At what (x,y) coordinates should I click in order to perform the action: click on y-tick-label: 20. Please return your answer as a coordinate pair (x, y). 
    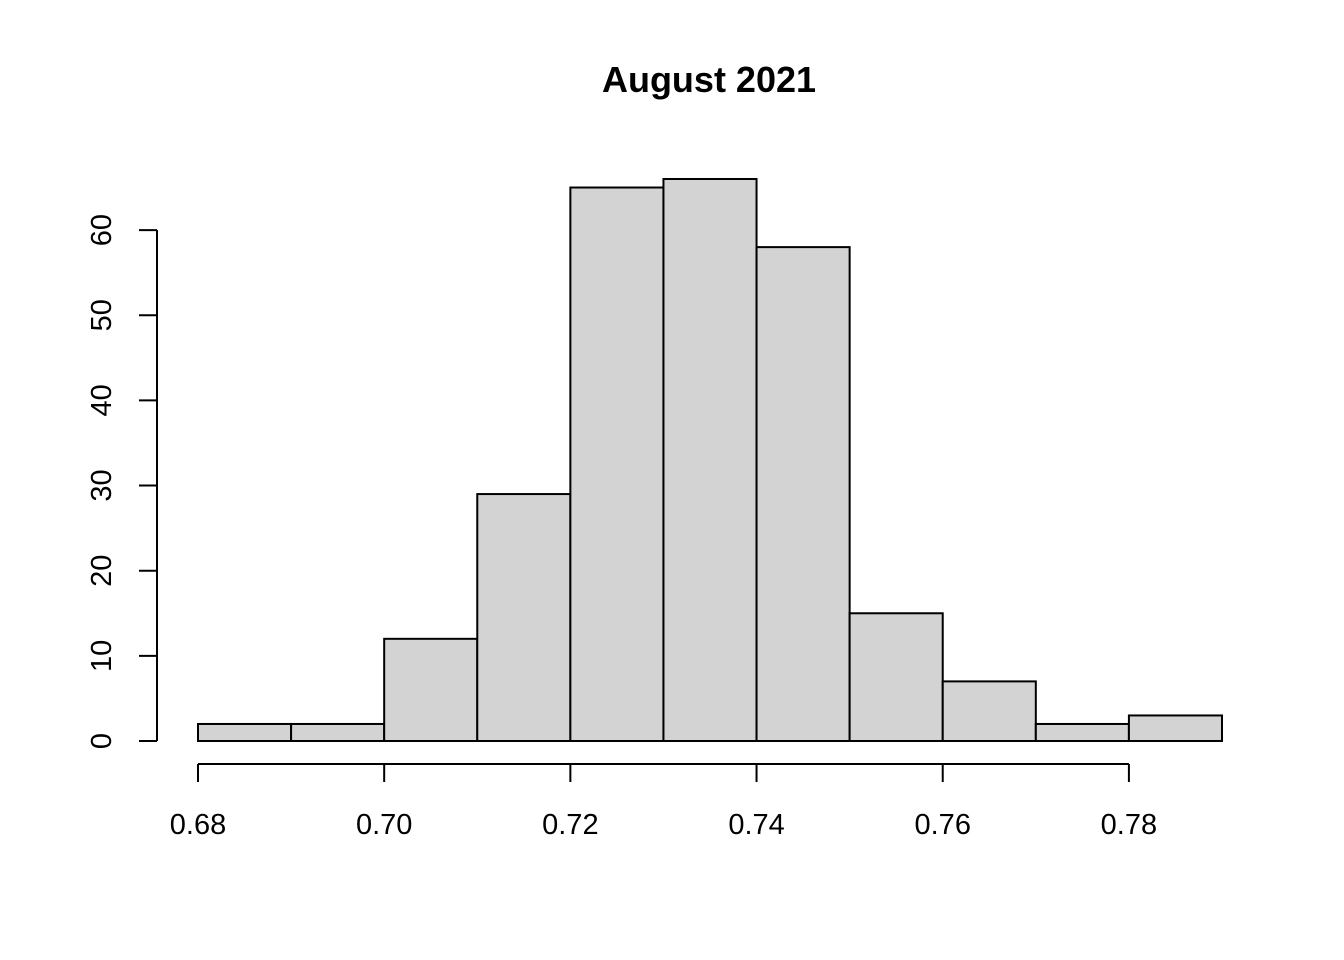
    Looking at the image, I should click on (102, 571).